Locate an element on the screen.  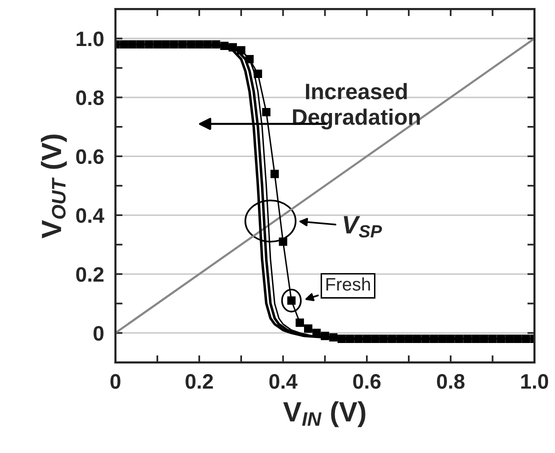
y-tick-label: 0.2 is located at coordinates (90, 274).